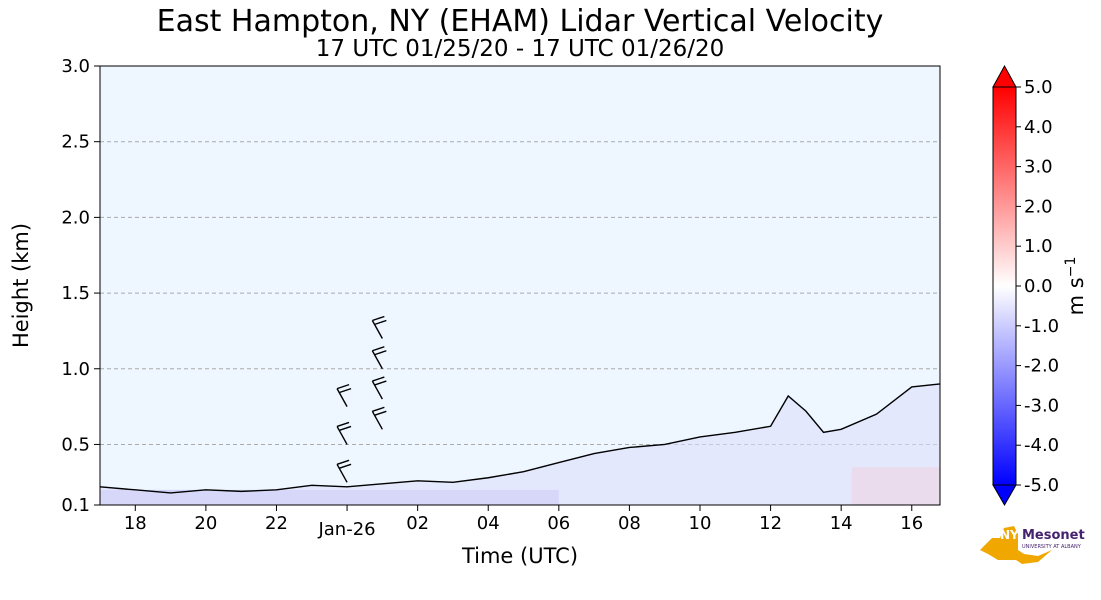  What do you see at coordinates (629, 523) in the screenshot?
I see `x-tick-label: 08` at bounding box center [629, 523].